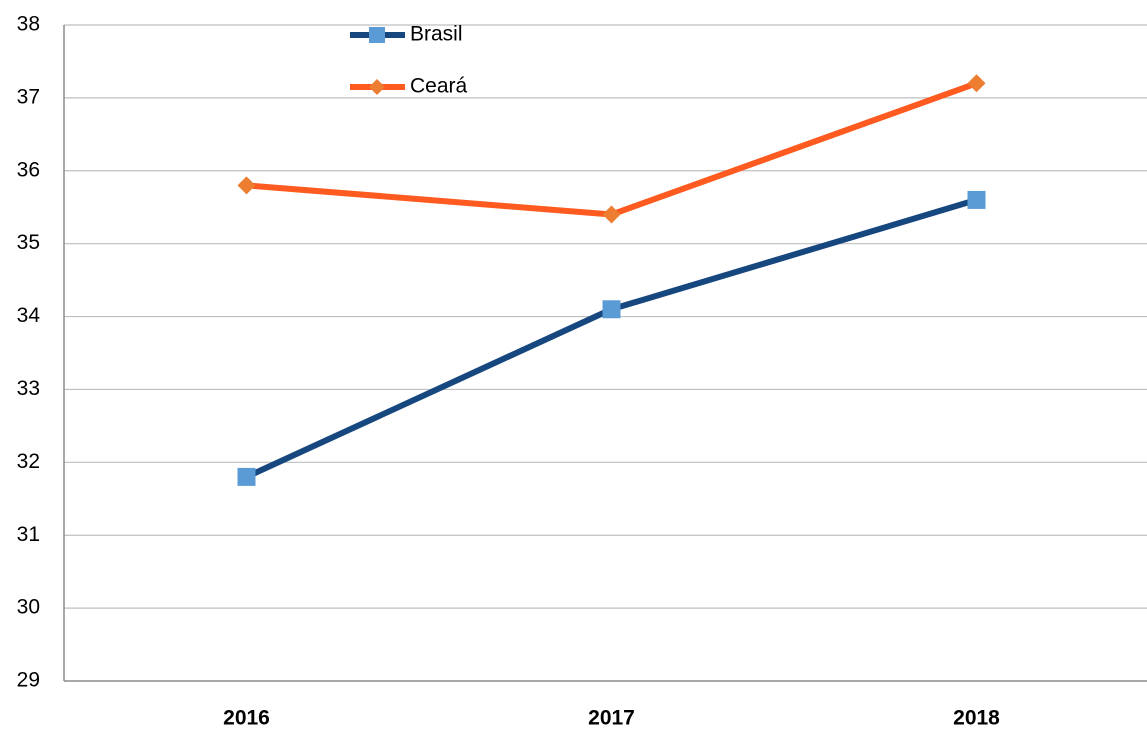 Image resolution: width=1147 pixels, height=736 pixels. I want to click on y-tick-label: 36, so click(28, 169).